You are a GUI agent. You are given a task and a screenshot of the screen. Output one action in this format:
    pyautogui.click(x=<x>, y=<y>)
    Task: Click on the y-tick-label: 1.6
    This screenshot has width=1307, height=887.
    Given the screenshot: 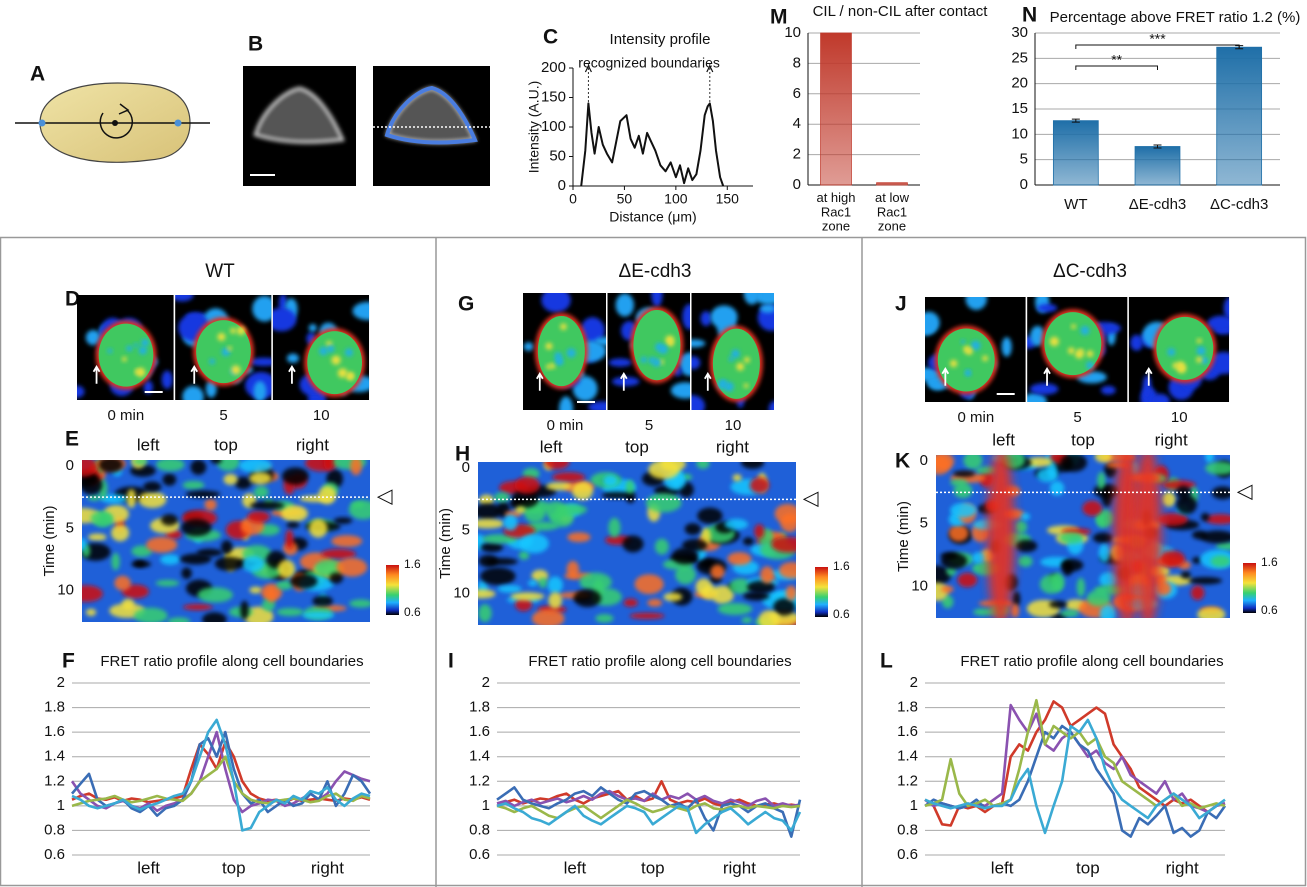 What is the action you would take?
    pyautogui.click(x=54, y=731)
    